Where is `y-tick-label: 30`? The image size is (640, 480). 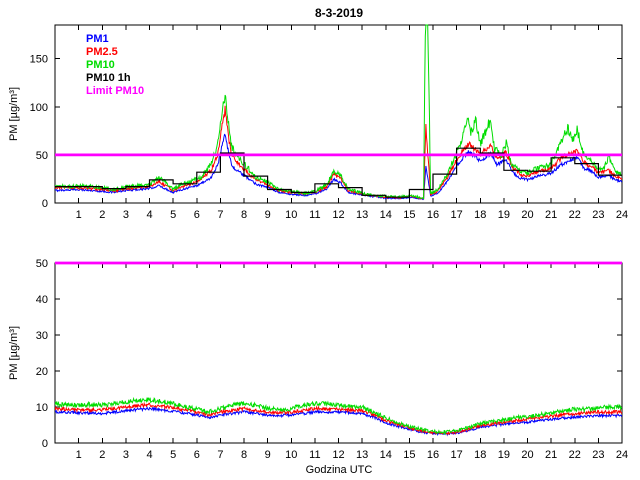
y-tick-label: 30 is located at coordinates (42, 336).